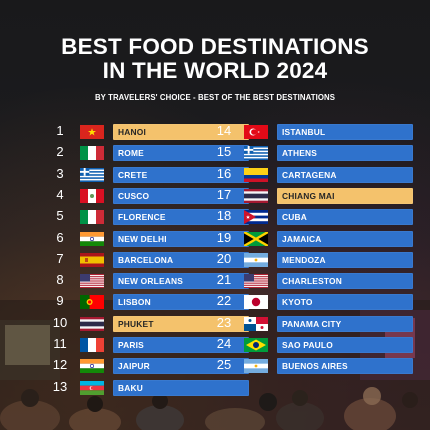 This screenshot has width=430, height=430. What do you see at coordinates (92, 259) in the screenshot?
I see `spain-flag-icon` at bounding box center [92, 259].